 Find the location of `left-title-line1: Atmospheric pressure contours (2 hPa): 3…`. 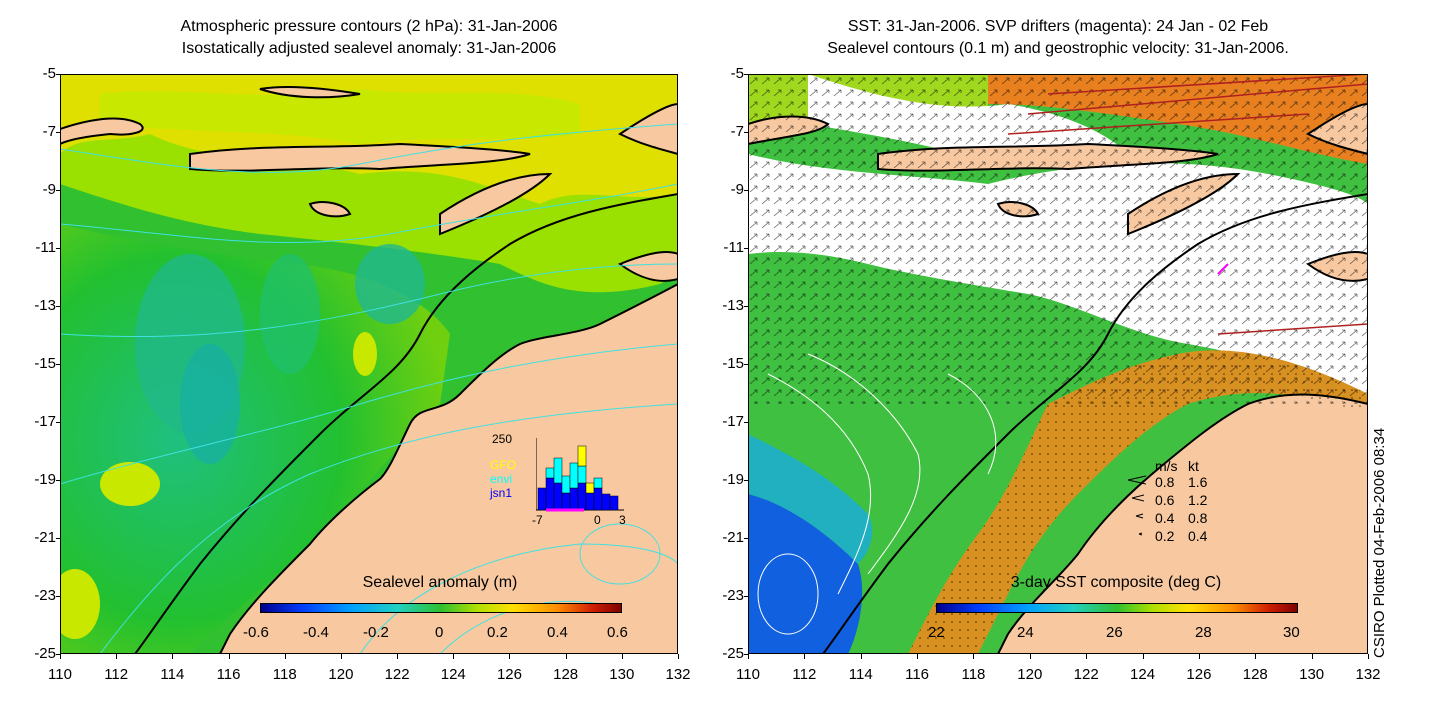

left-title-line1: Atmospheric pressure contours (2 hPa): 3… is located at coordinates (369, 26).